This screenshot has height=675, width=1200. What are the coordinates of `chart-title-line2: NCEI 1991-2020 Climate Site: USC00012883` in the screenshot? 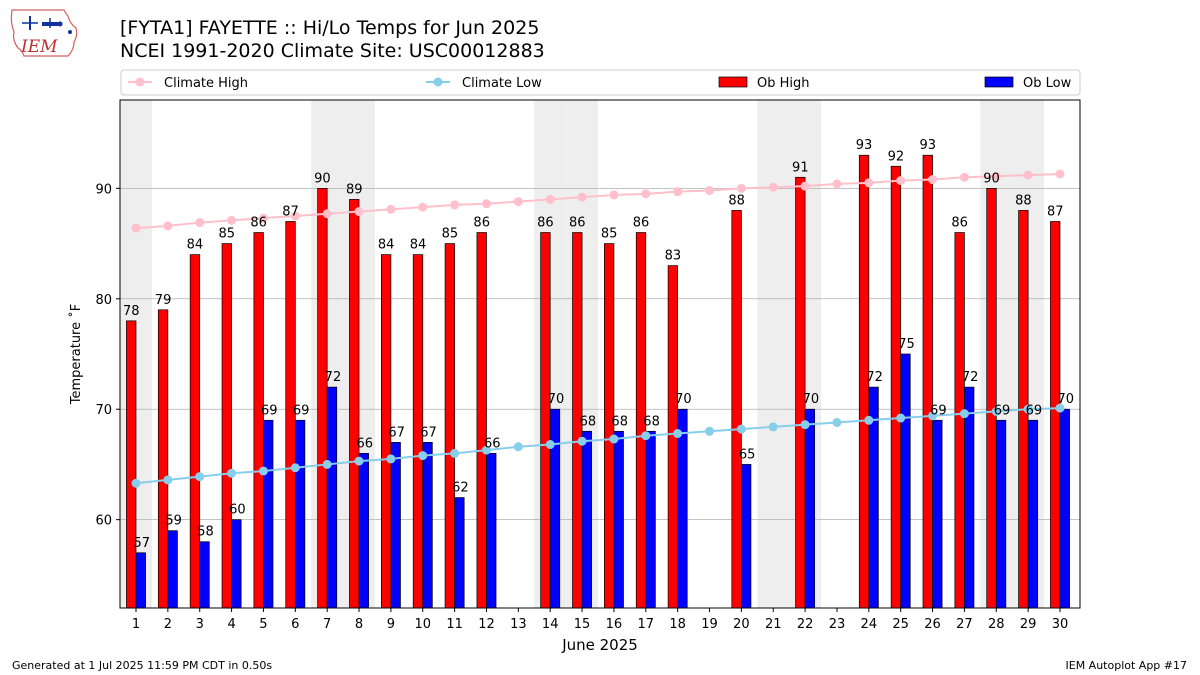 It's located at (332, 51).